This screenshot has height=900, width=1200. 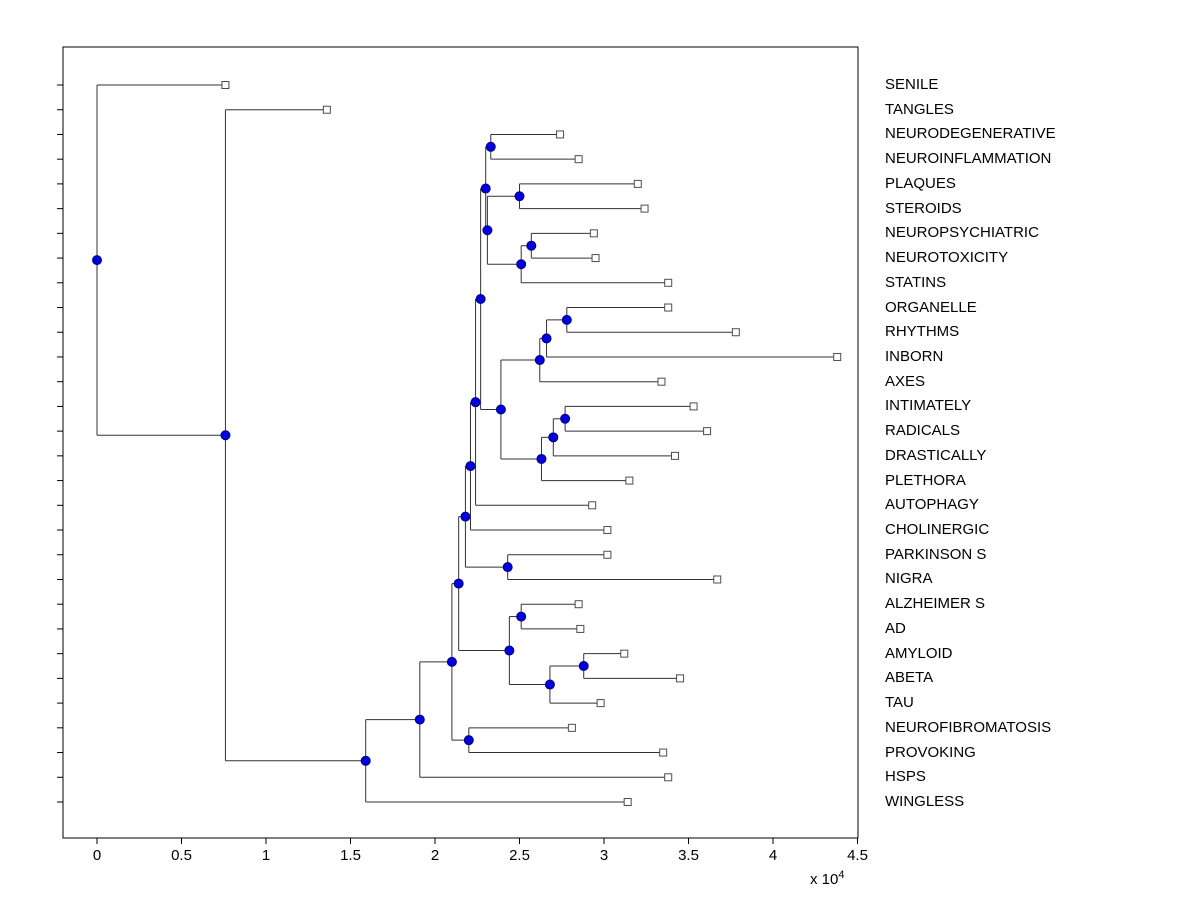 What do you see at coordinates (947, 258) in the screenshot?
I see `leaf-label: NEUROTOXICITY` at bounding box center [947, 258].